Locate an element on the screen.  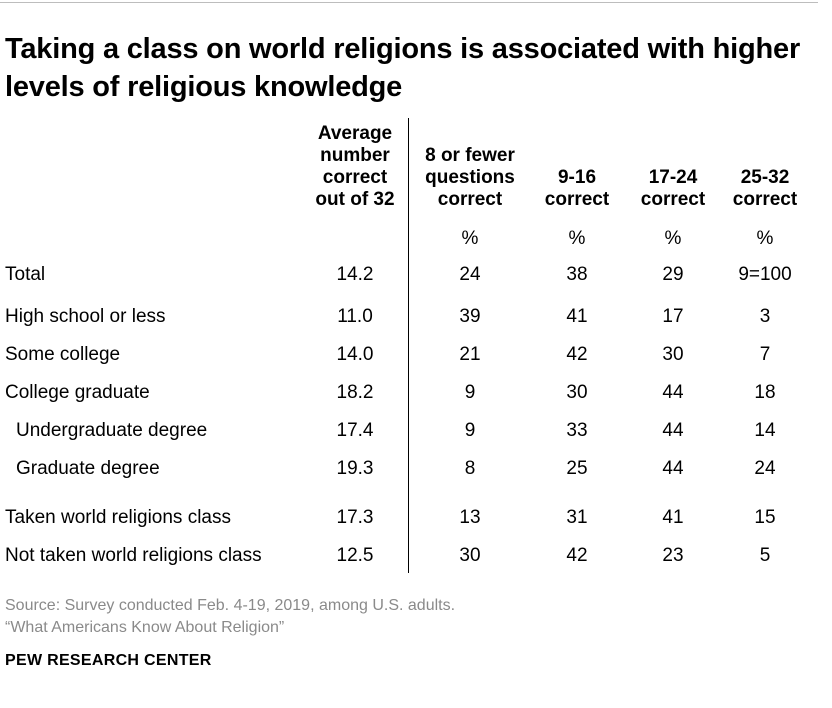
column-header-1: Average number correct out of 32 is located at coordinates (355, 125).